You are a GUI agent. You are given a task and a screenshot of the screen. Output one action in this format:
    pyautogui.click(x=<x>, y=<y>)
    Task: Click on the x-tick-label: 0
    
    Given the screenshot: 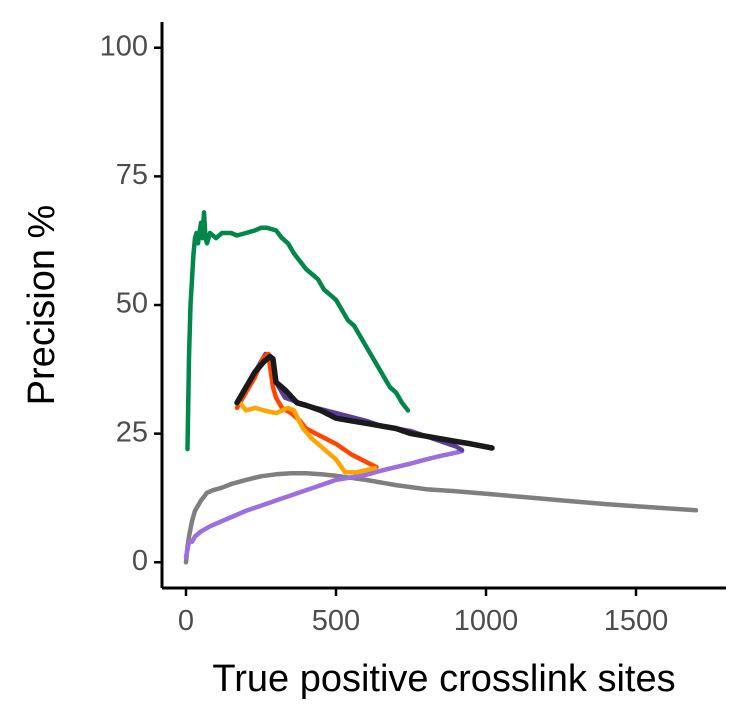 What is the action you would take?
    pyautogui.click(x=186, y=621)
    